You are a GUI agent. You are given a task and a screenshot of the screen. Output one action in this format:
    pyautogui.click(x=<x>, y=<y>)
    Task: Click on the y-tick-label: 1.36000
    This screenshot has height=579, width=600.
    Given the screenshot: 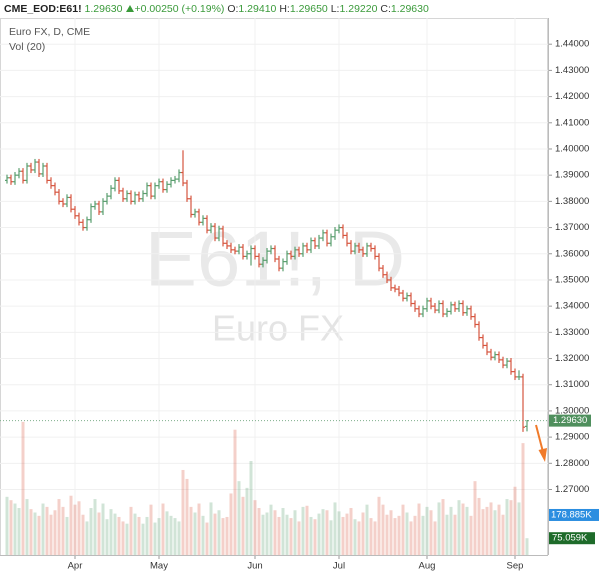 What is the action you would take?
    pyautogui.click(x=572, y=253)
    